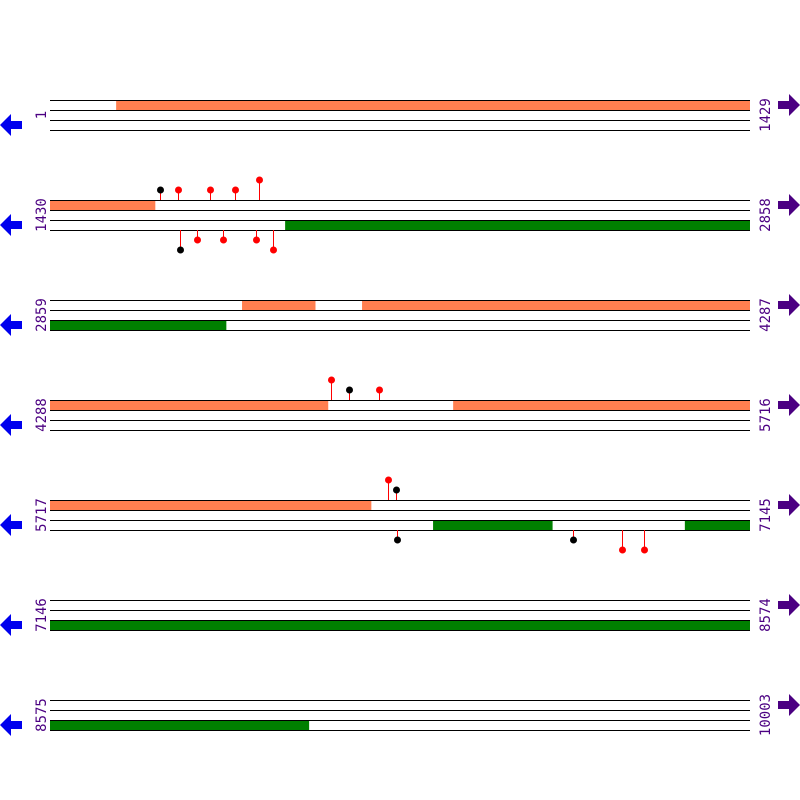 The image size is (800, 800). I want to click on row-end-label: 10003, so click(766, 715).